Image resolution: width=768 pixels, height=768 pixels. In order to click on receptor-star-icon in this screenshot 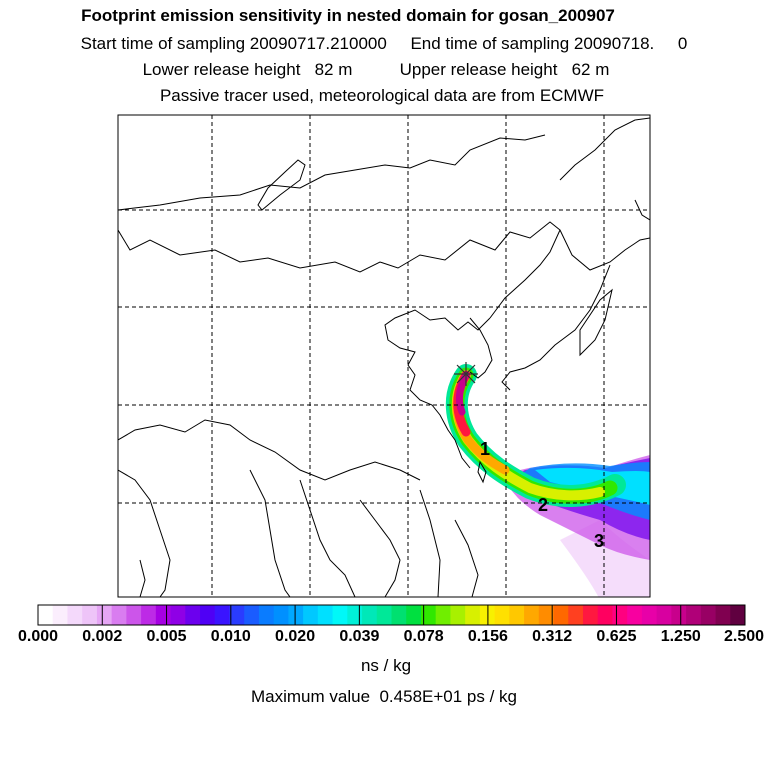, I will do `click(466, 374)`.